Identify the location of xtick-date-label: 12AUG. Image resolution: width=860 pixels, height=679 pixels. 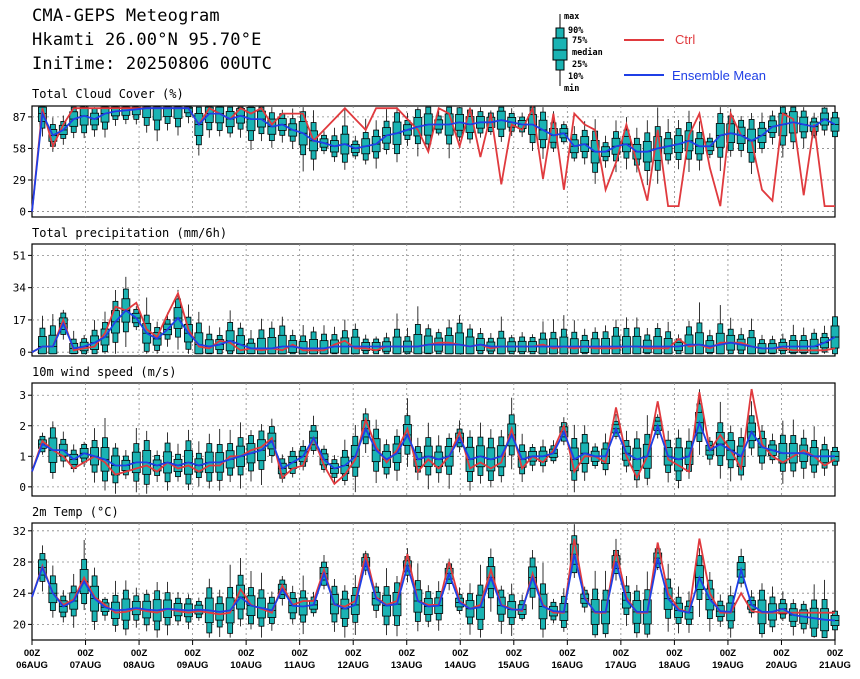
(353, 665).